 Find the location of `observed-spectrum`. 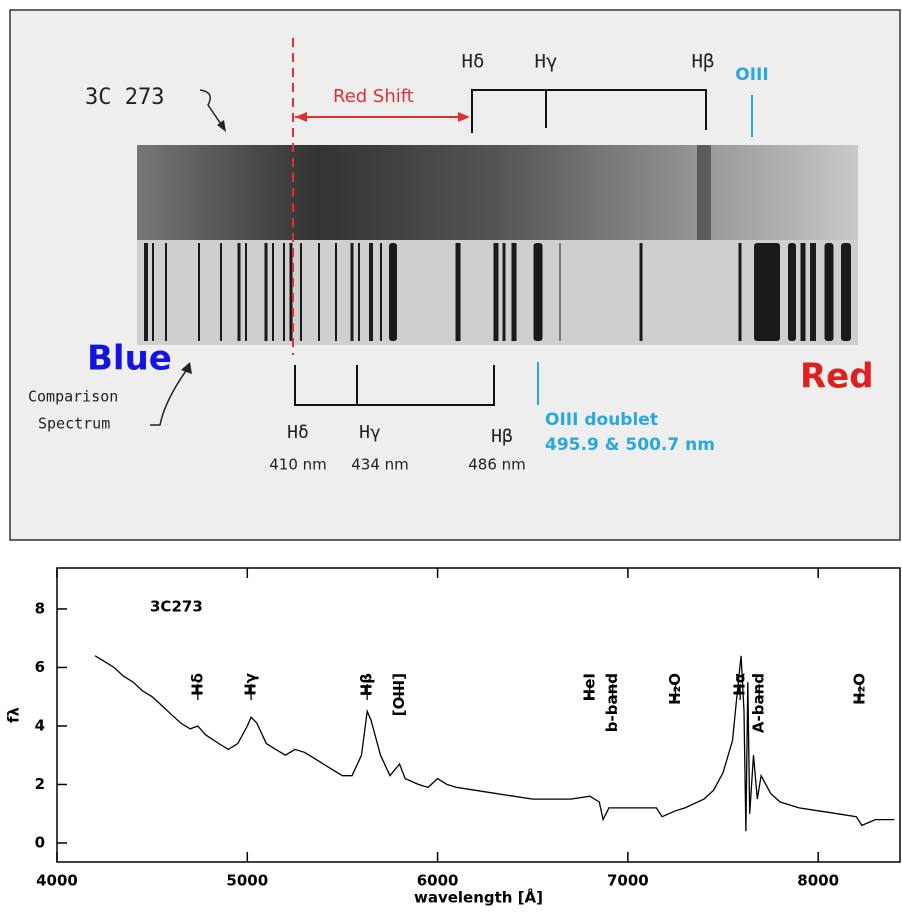

observed-spectrum is located at coordinates (497, 192).